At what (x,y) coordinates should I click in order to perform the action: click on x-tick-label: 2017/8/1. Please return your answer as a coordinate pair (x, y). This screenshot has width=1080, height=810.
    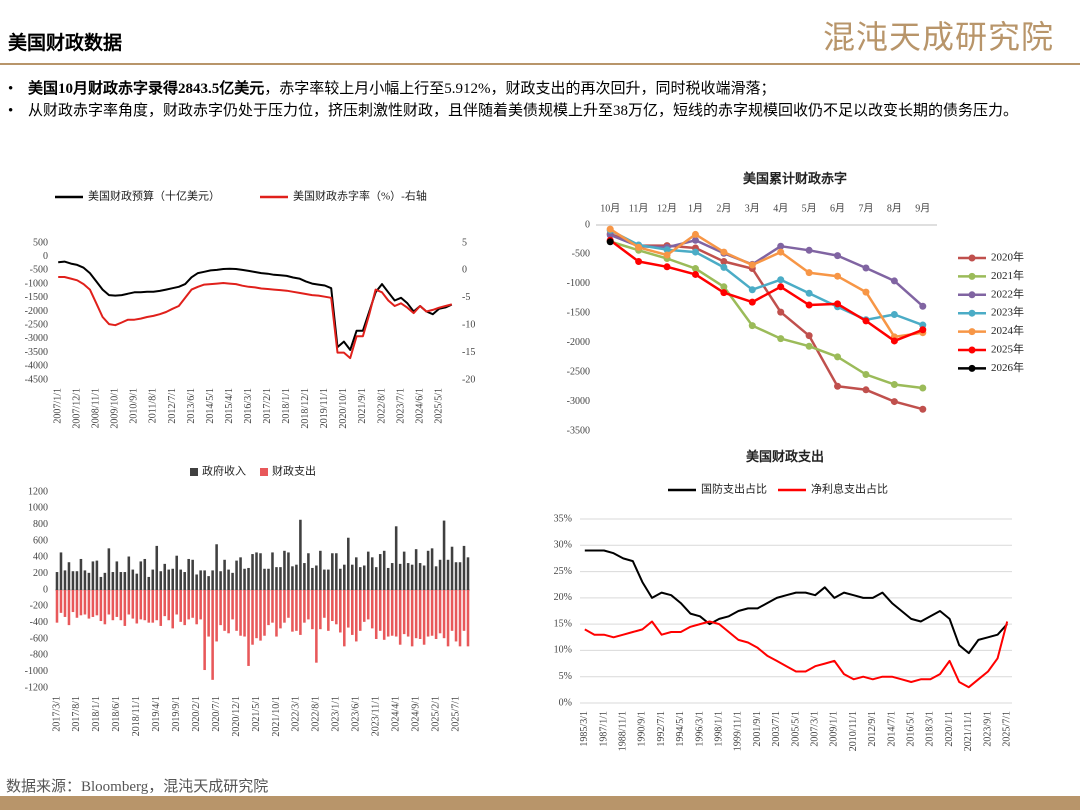
    Looking at the image, I should click on (76, 714).